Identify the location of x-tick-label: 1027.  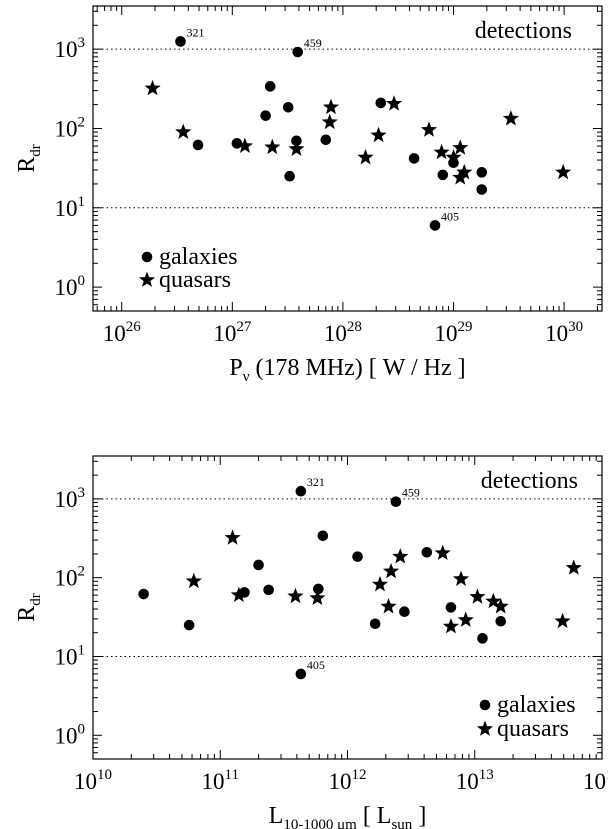
(232, 332).